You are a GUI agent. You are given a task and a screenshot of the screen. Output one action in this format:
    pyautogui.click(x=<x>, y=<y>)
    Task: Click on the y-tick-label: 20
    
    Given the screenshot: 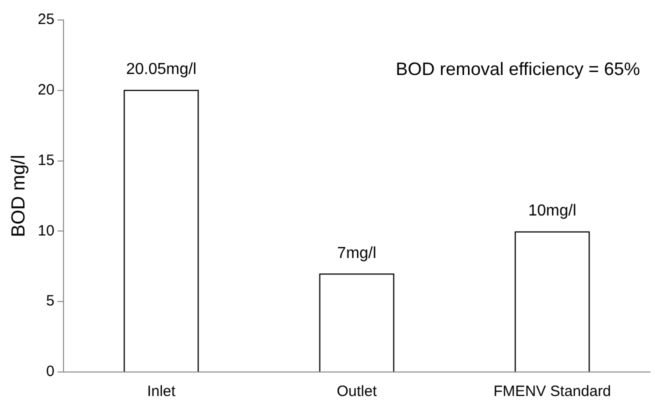 What is the action you would take?
    pyautogui.click(x=46, y=90)
    